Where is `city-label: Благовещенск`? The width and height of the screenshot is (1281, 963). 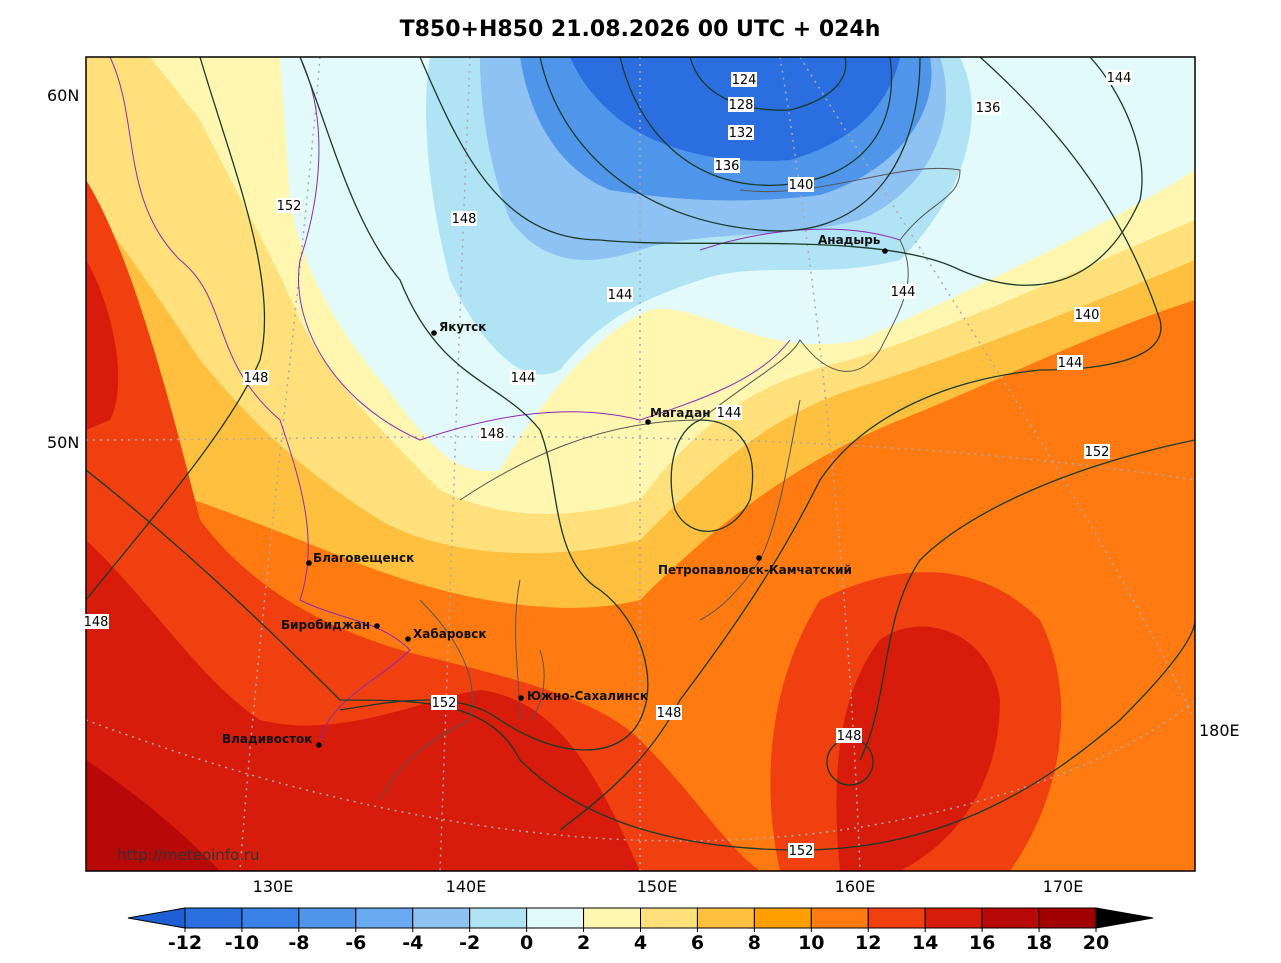 city-label: Благовещенск is located at coordinates (363, 558).